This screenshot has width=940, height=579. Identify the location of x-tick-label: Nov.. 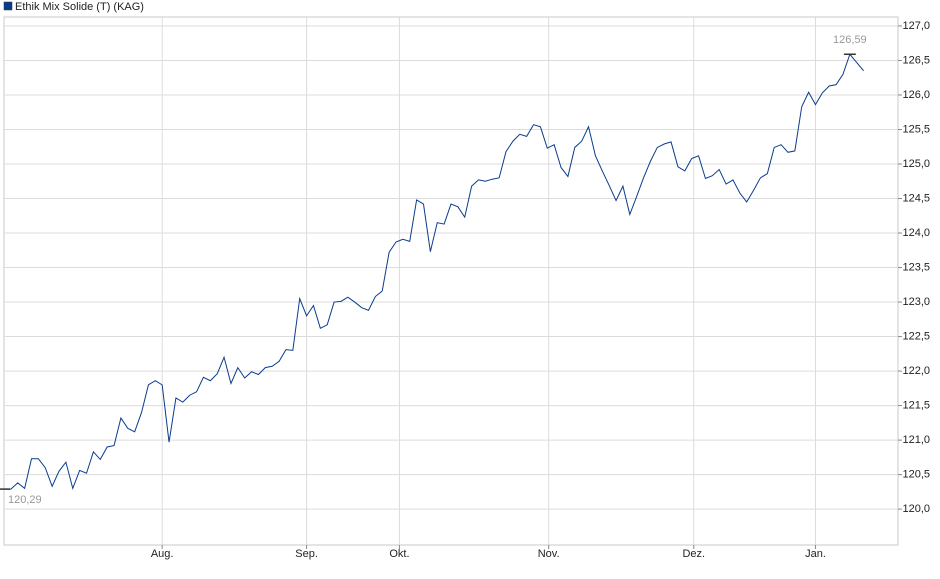
(549, 554).